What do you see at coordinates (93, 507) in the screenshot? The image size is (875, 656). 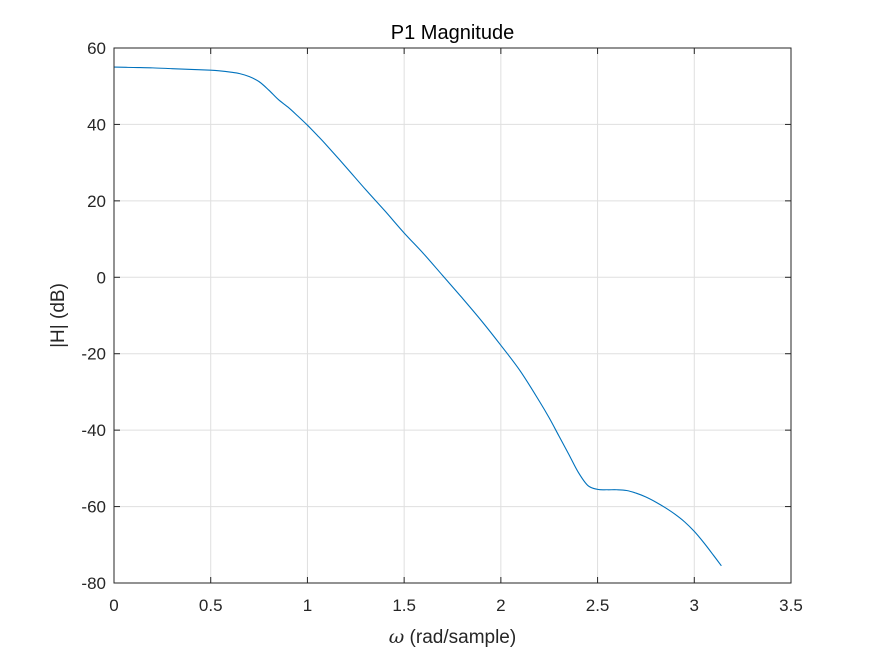 I see `y-tick-label: -60` at bounding box center [93, 507].